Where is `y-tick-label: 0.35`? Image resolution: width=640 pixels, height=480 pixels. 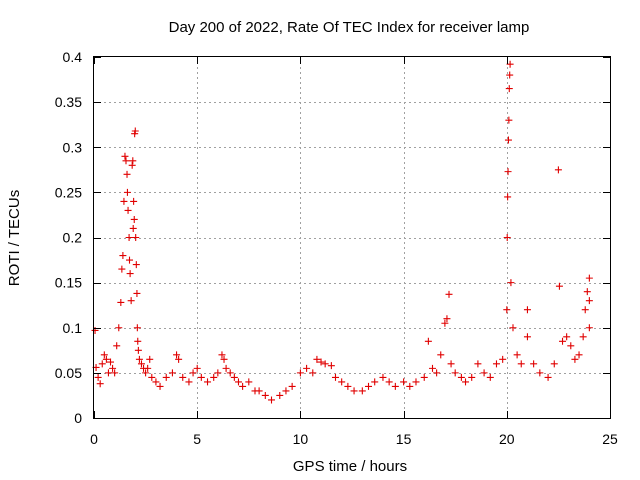
y-tick-label: 0.35 is located at coordinates (68, 102).